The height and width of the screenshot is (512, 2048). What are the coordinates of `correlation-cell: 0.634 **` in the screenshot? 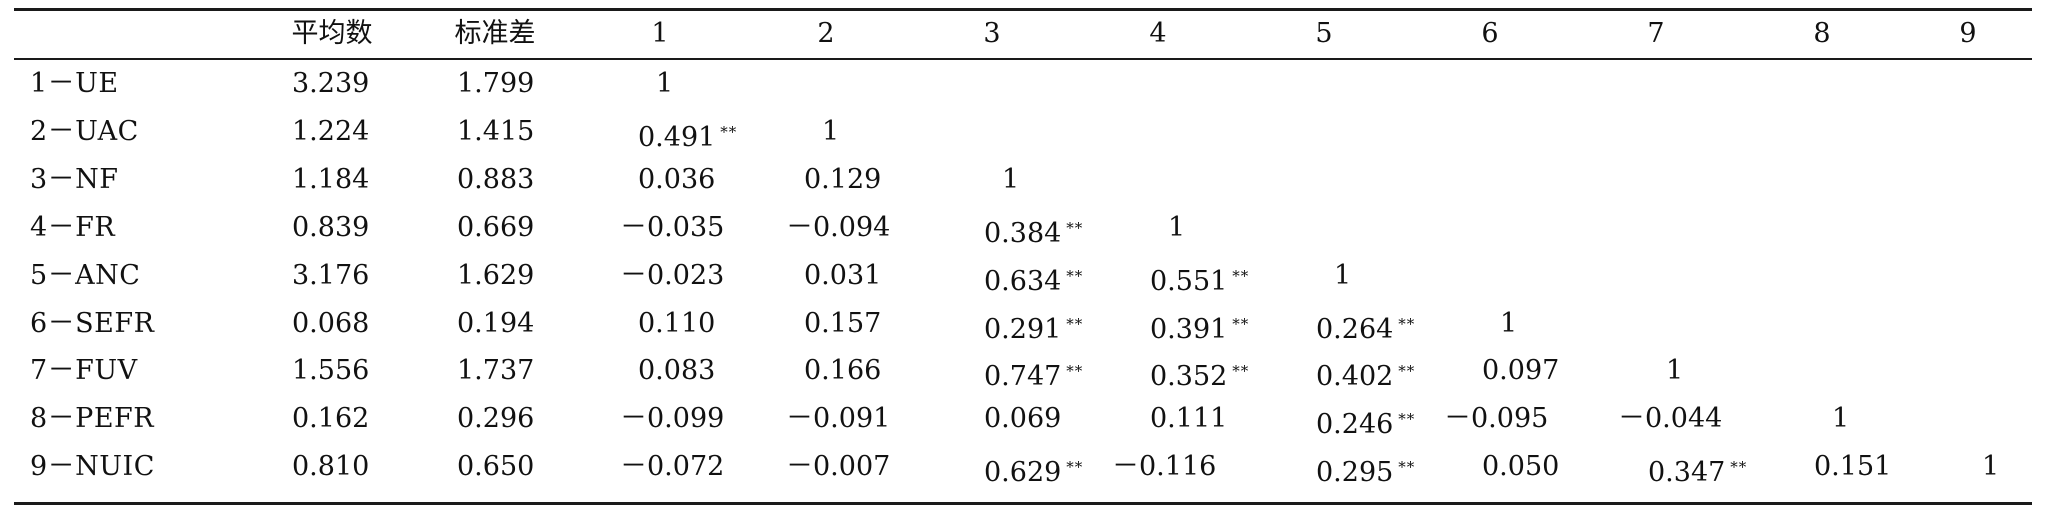 It's located at (1034, 276).